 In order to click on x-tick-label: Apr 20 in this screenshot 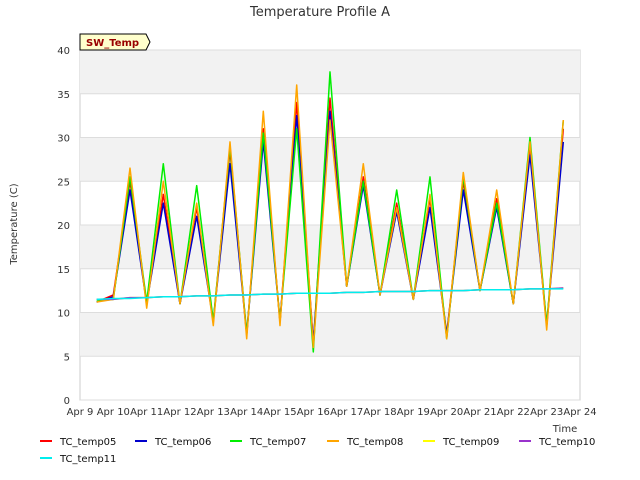, I will do `click(446, 412)`.